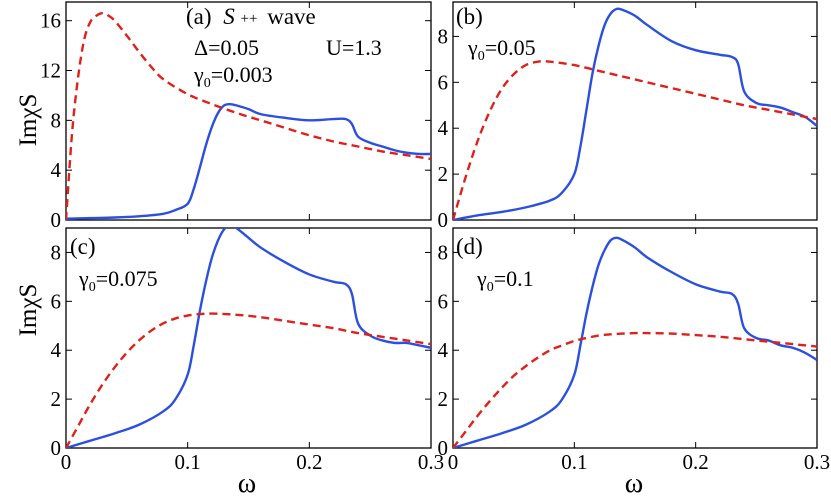 The image size is (831, 499). I want to click on y-tick-label-b-1: 2, so click(443, 174).